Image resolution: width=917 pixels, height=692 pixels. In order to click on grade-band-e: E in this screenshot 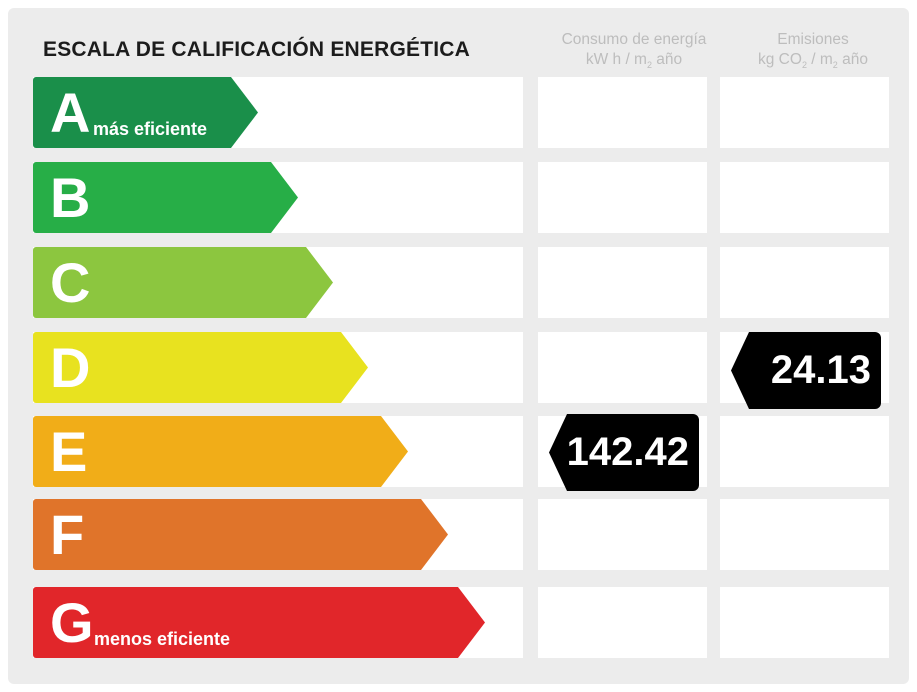, I will do `click(220, 451)`.